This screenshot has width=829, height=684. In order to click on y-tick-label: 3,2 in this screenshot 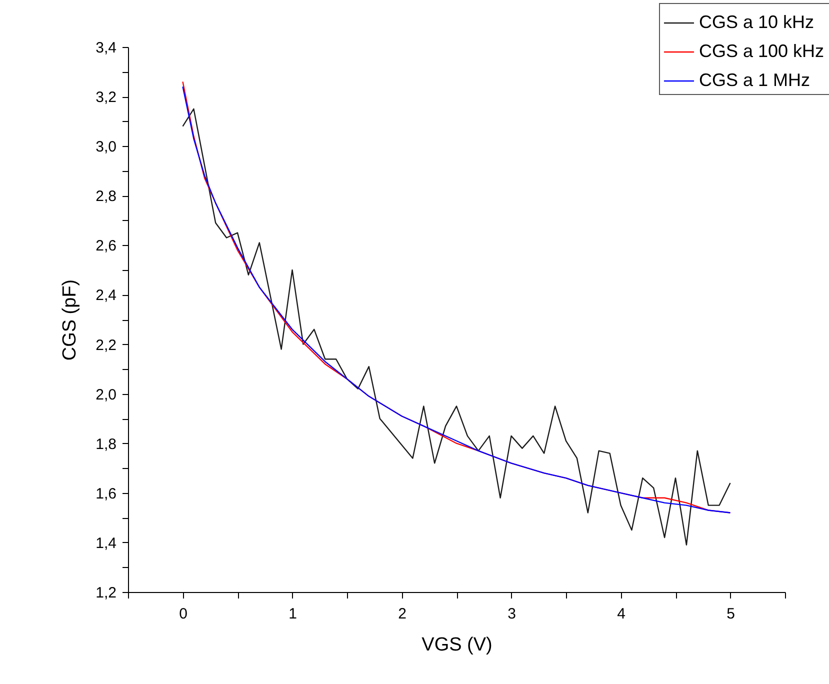, I will do `click(106, 97)`.